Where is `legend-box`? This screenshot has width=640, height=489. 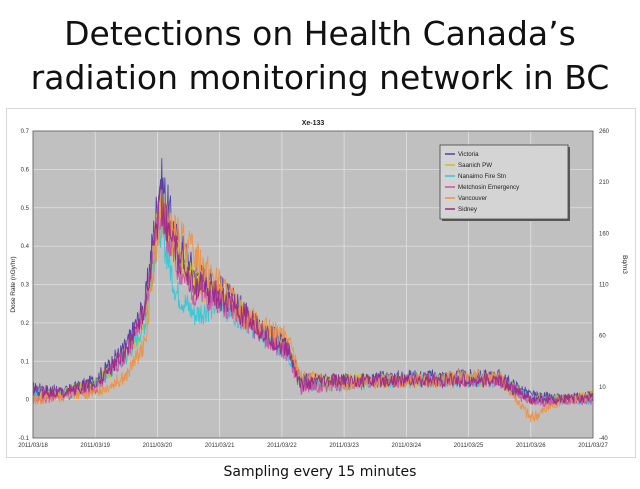
legend-box is located at coordinates (504, 182).